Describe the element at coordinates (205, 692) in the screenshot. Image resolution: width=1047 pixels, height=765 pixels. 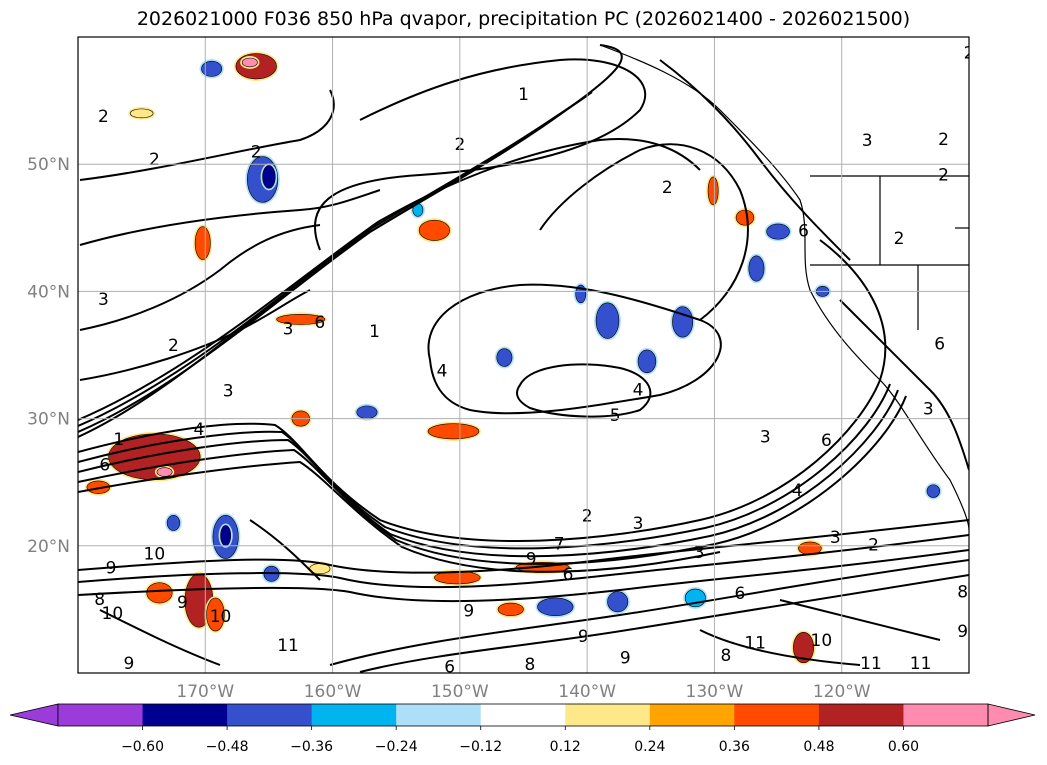
I see `lon-tick-label: 170°W` at that location.